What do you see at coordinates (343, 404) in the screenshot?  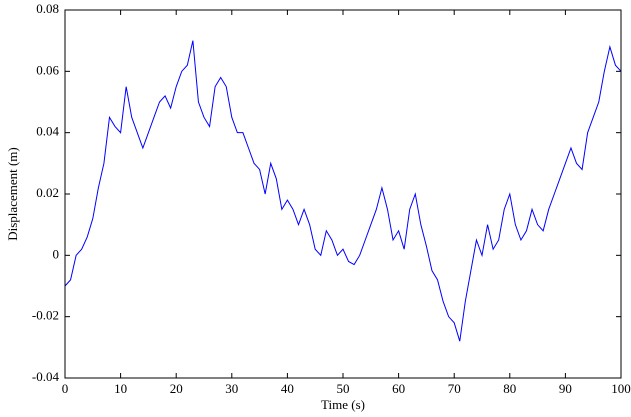 I see `x-axis-label: Time (s)` at bounding box center [343, 404].